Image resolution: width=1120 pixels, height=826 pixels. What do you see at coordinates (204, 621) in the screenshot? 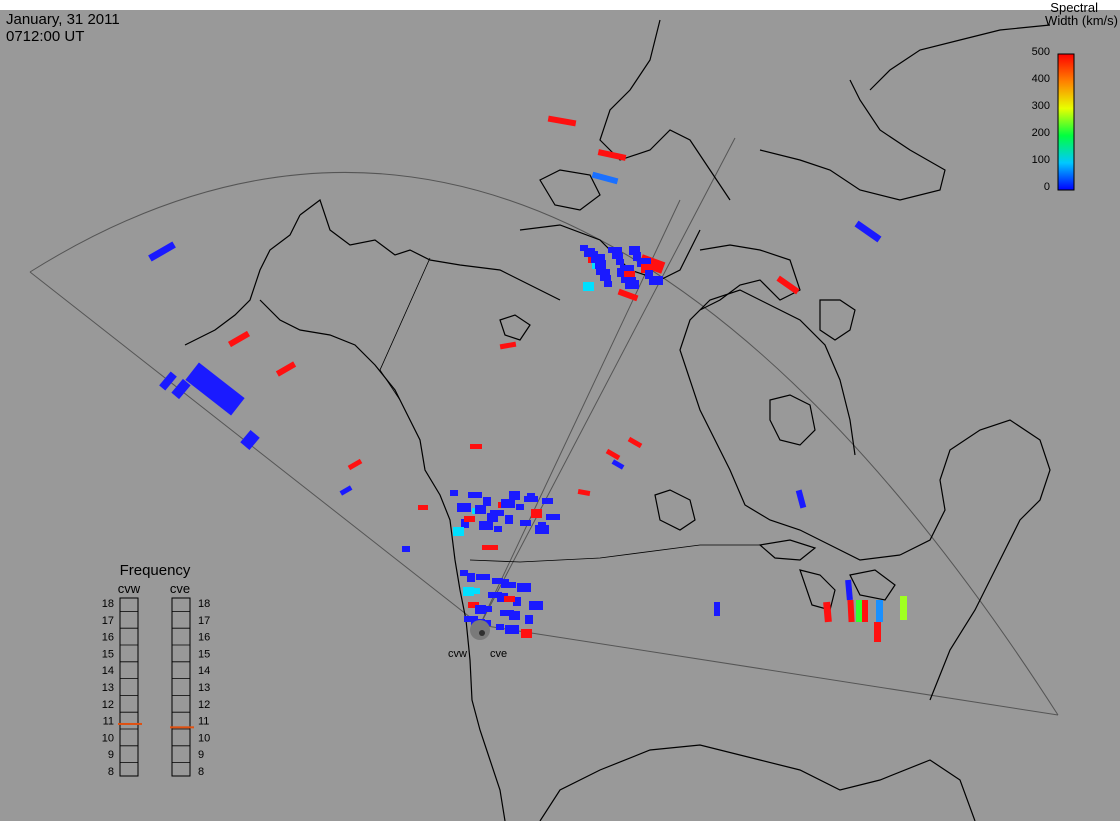
I see `frequency-tick-right: 17` at bounding box center [204, 621].